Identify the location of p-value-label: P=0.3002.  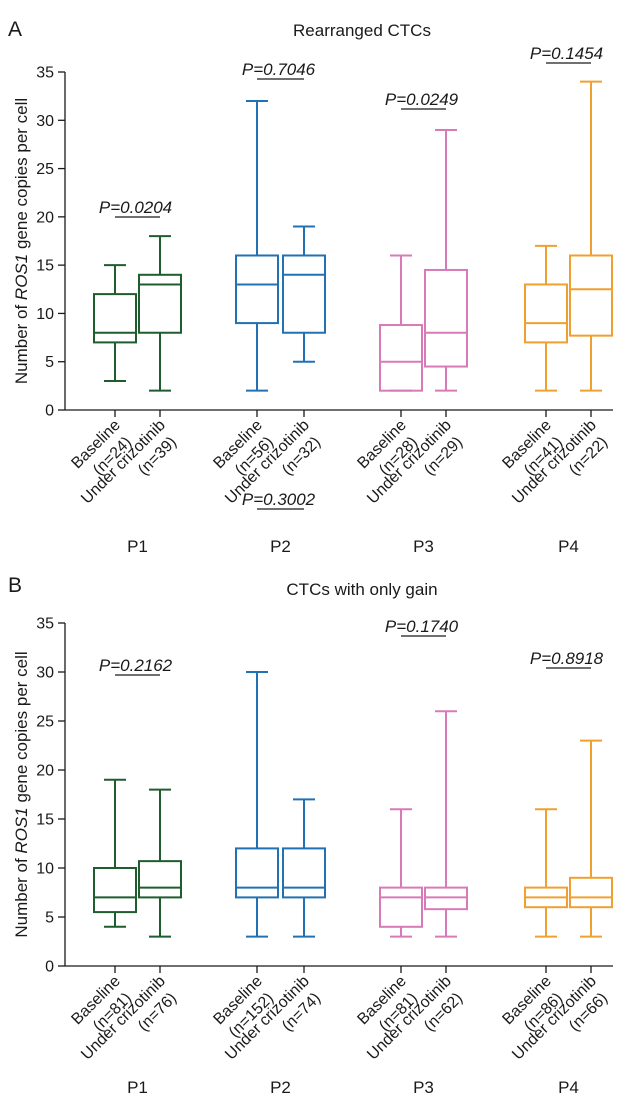
(279, 499).